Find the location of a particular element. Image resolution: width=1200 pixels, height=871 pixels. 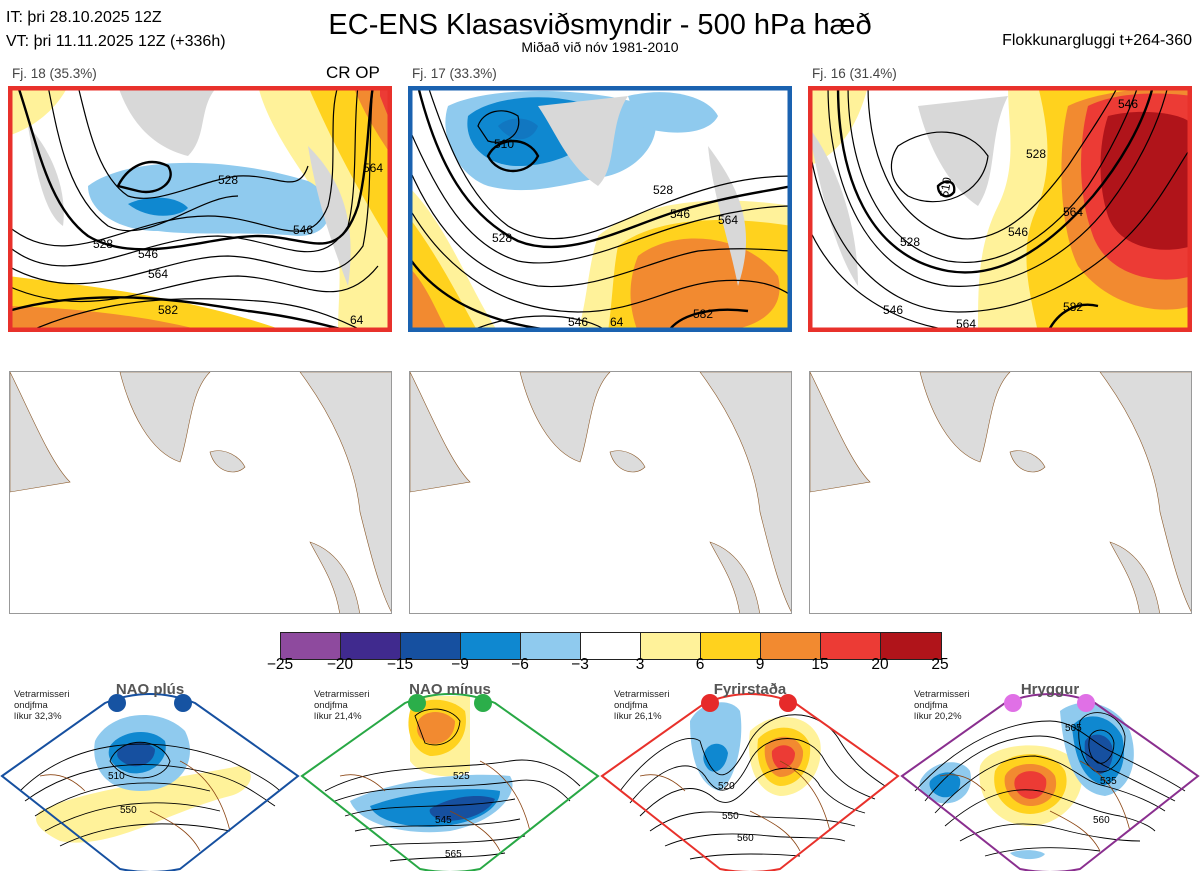

regime-info: Vetrarmisseri ondjfma líkur 32,3% is located at coordinates (41, 705).